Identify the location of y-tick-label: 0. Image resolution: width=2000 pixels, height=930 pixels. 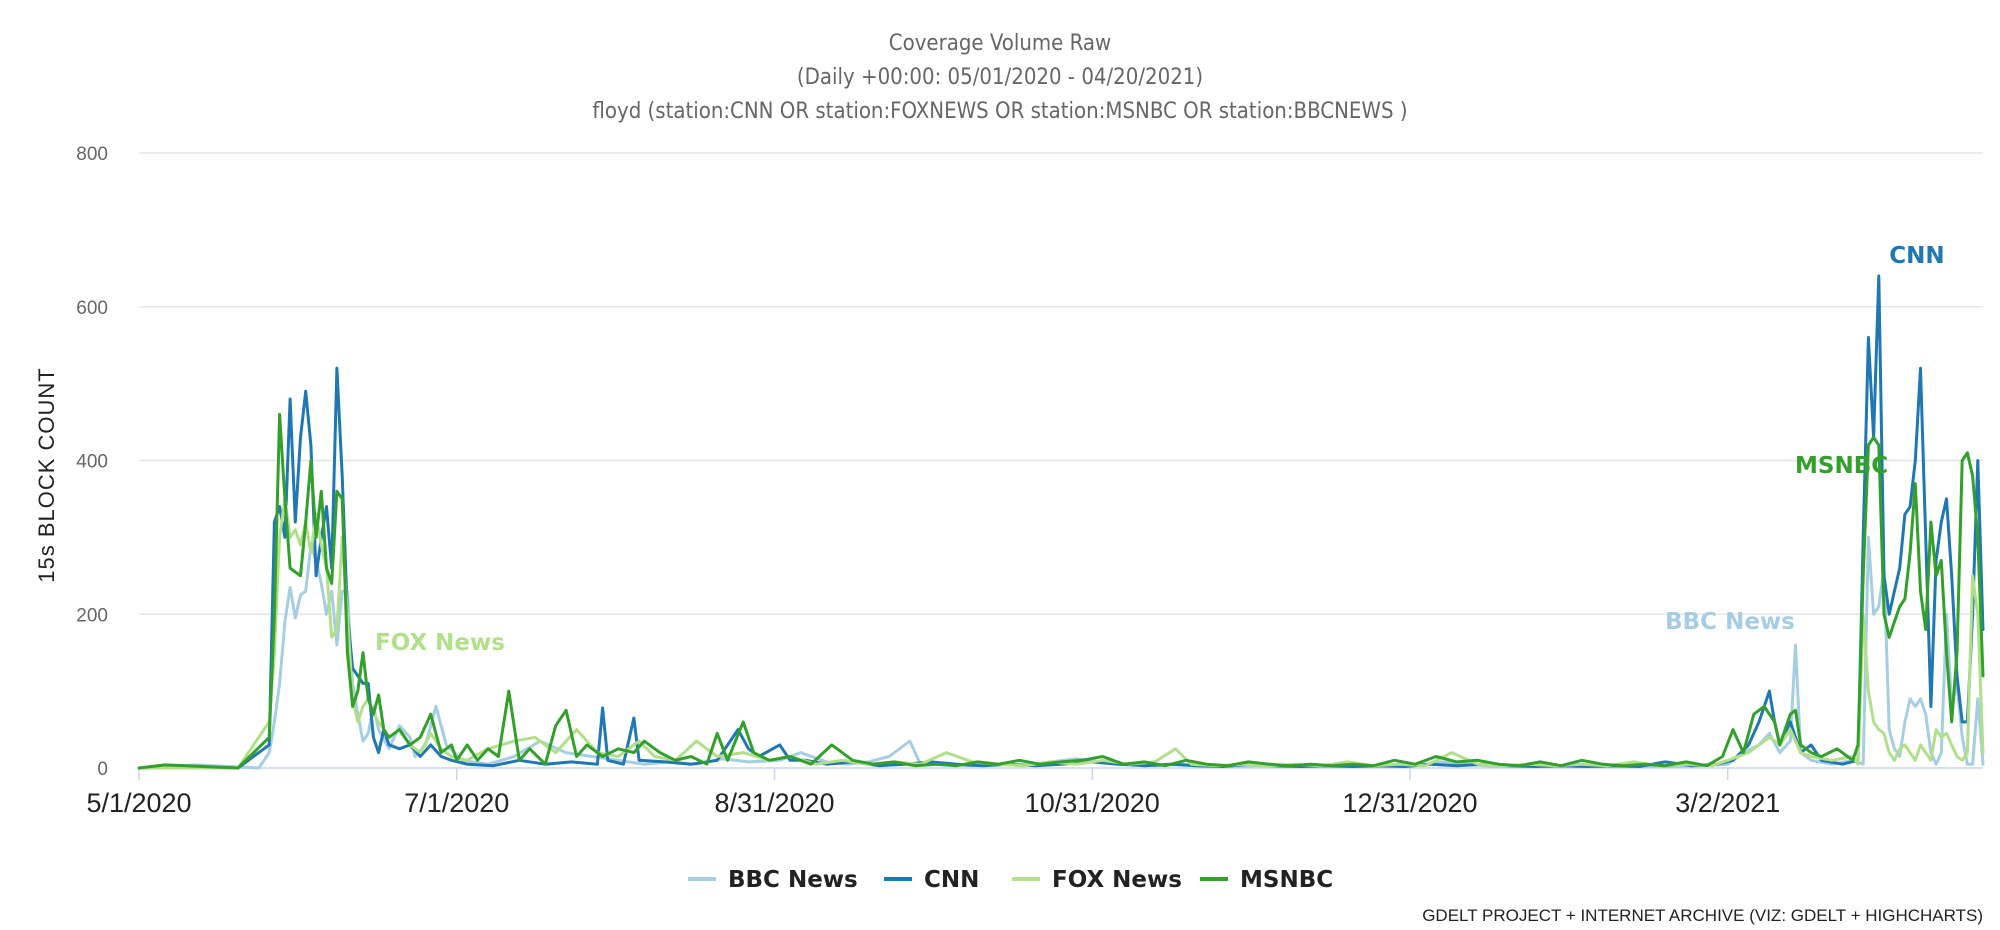
(102, 769).